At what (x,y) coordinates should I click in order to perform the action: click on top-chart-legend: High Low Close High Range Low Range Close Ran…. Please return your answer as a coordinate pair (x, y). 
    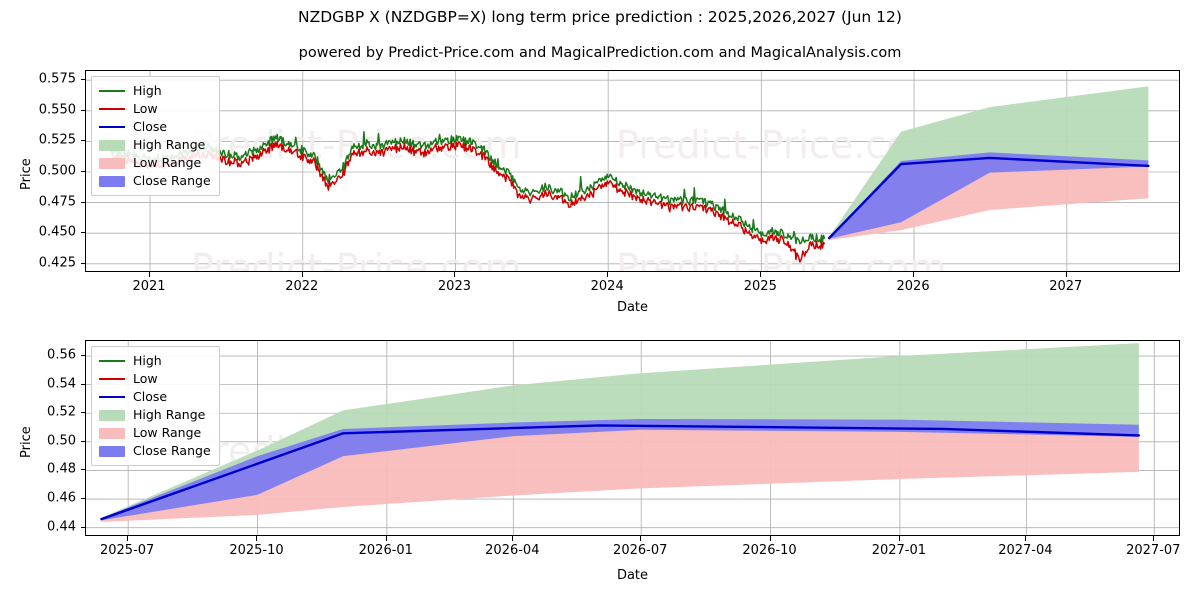
    Looking at the image, I should click on (155, 136).